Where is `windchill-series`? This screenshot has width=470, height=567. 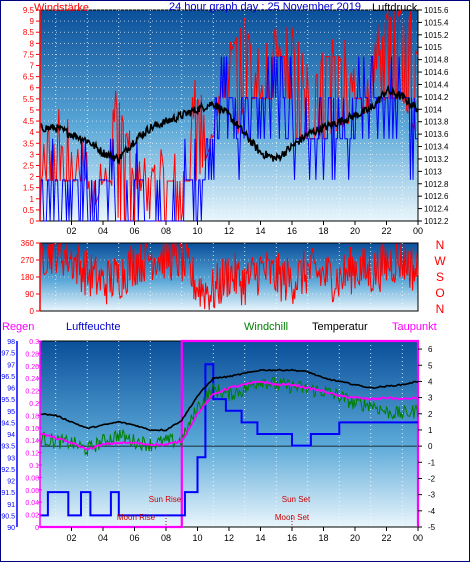 windchill-series is located at coordinates (229, 416).